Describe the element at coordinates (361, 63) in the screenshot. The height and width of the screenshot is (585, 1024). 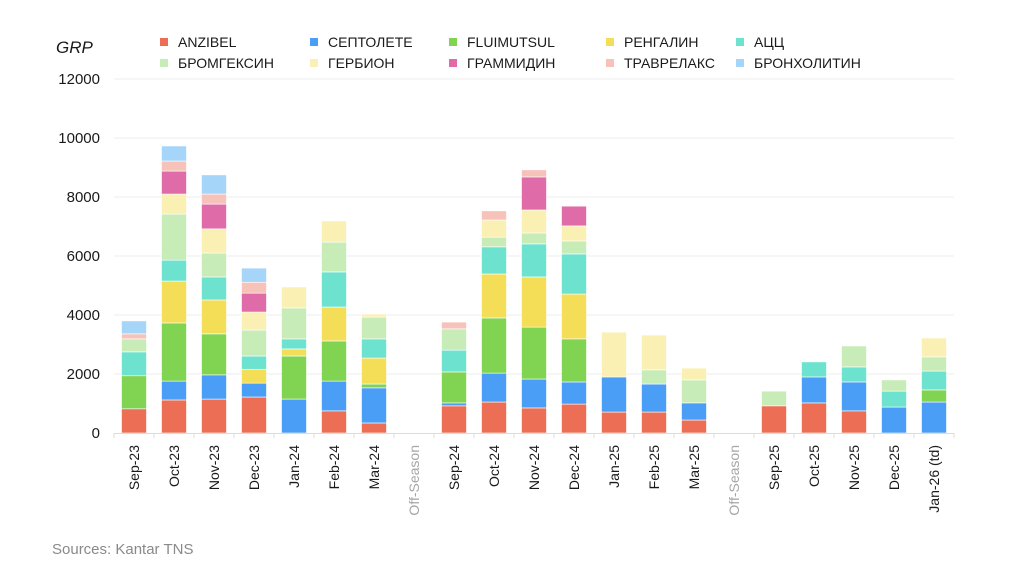
I see `legend-label: ГЕРБИОН` at that location.